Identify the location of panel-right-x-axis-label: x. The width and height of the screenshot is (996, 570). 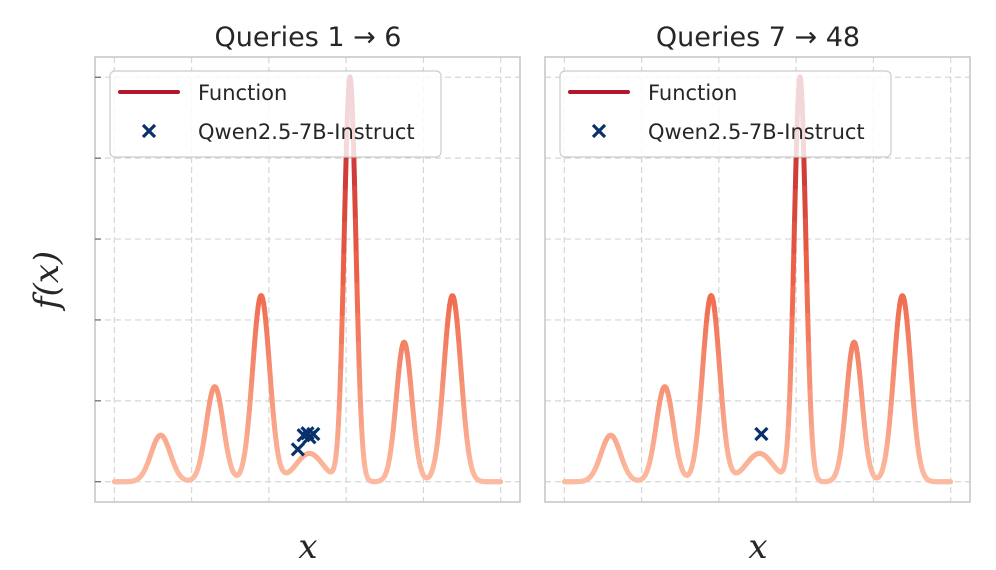
(757, 547).